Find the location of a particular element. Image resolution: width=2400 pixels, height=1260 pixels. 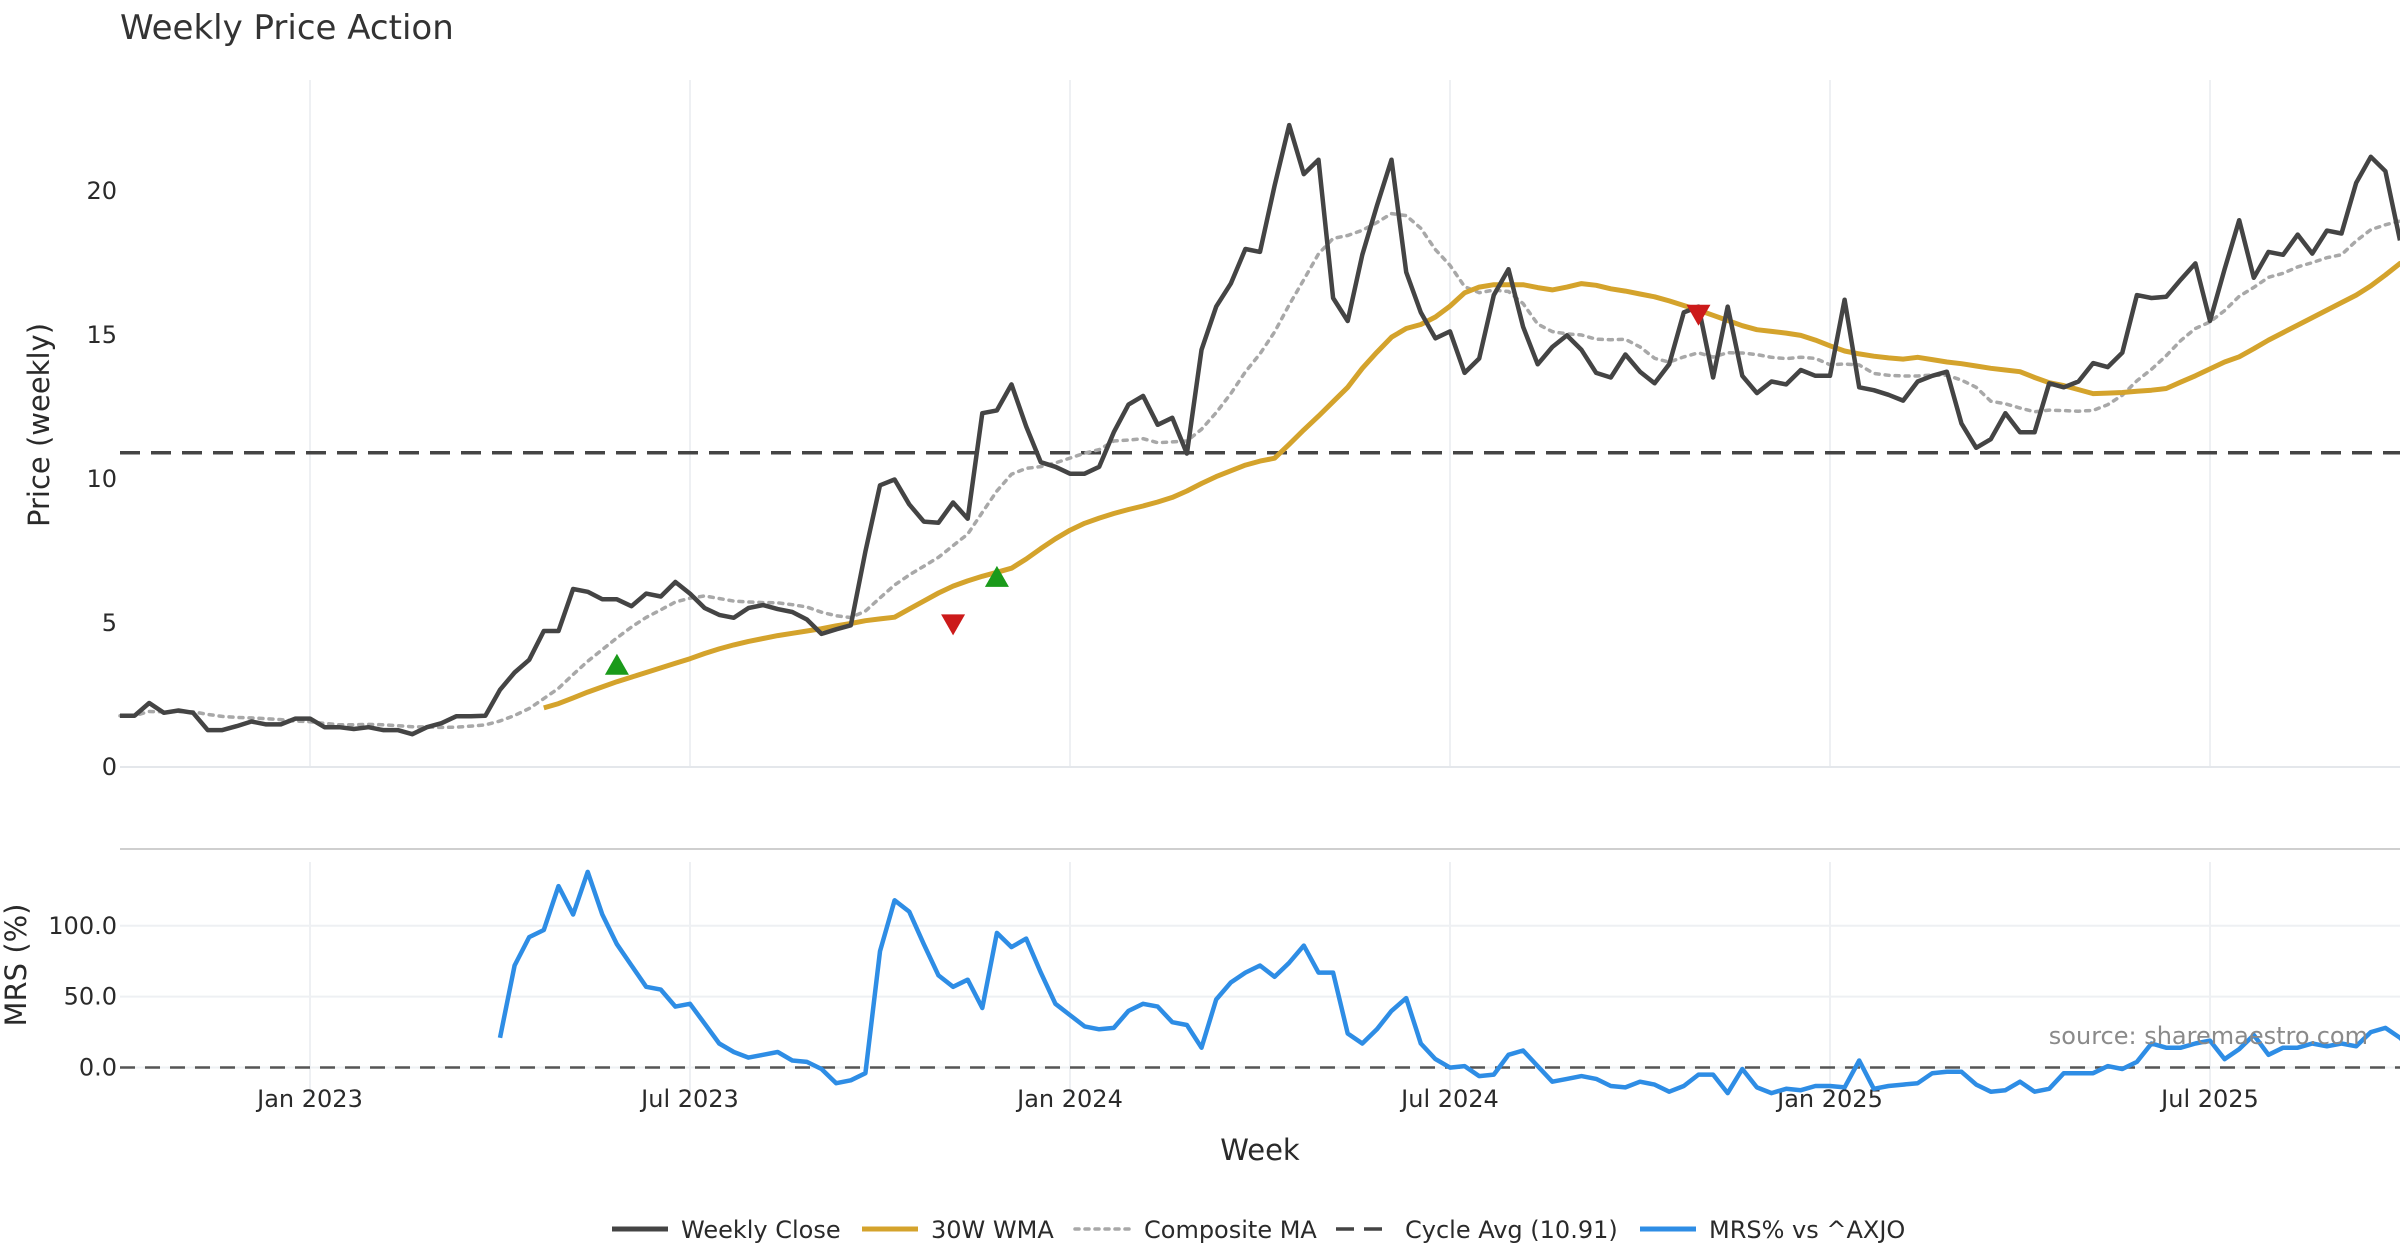

mrs-y-tick-1: 50.0 is located at coordinates (90, 997).